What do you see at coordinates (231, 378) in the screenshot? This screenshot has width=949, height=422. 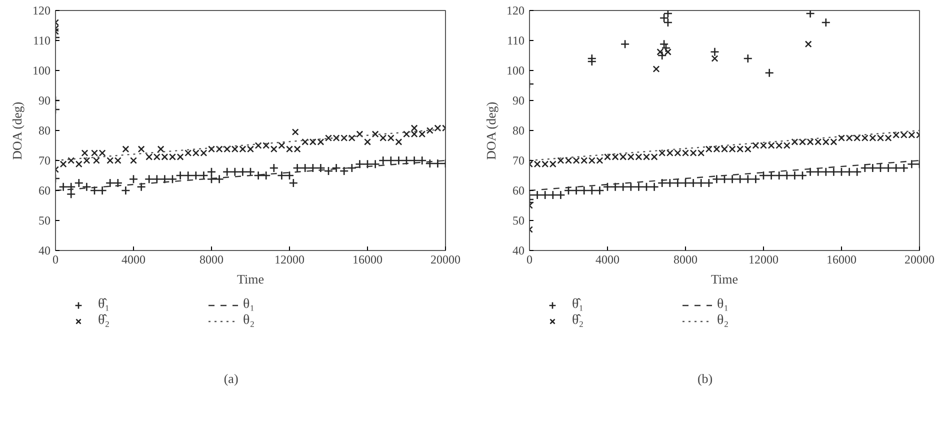 I see `text: (a)` at bounding box center [231, 378].